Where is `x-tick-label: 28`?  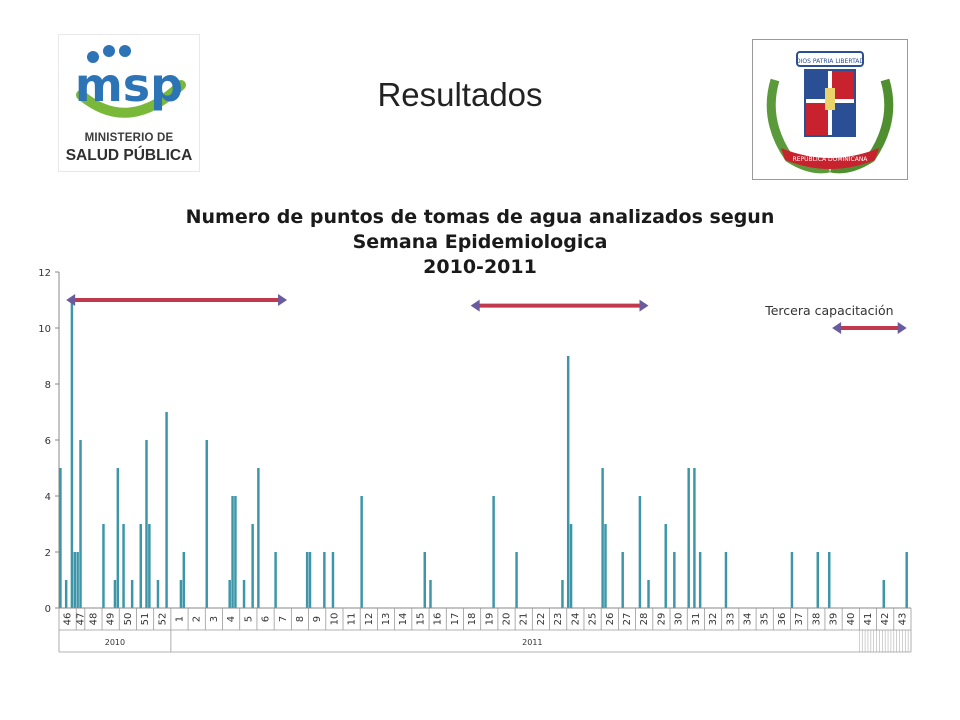
x-tick-label: 28 is located at coordinates (644, 619).